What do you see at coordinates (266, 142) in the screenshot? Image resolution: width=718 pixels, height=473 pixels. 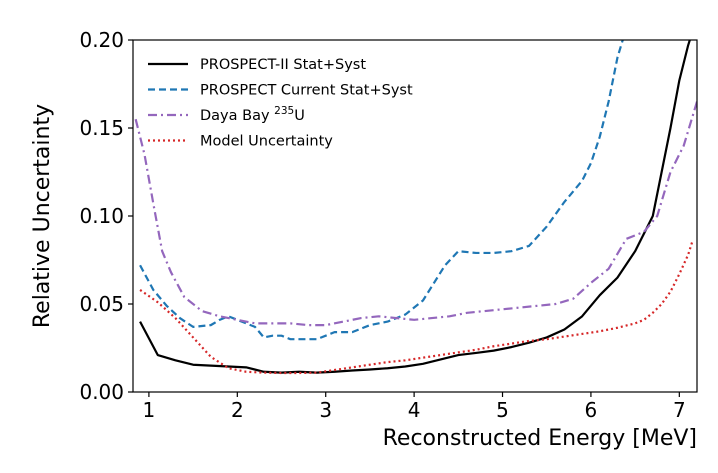 I see `legend-label: Model Uncertainty` at bounding box center [266, 142].